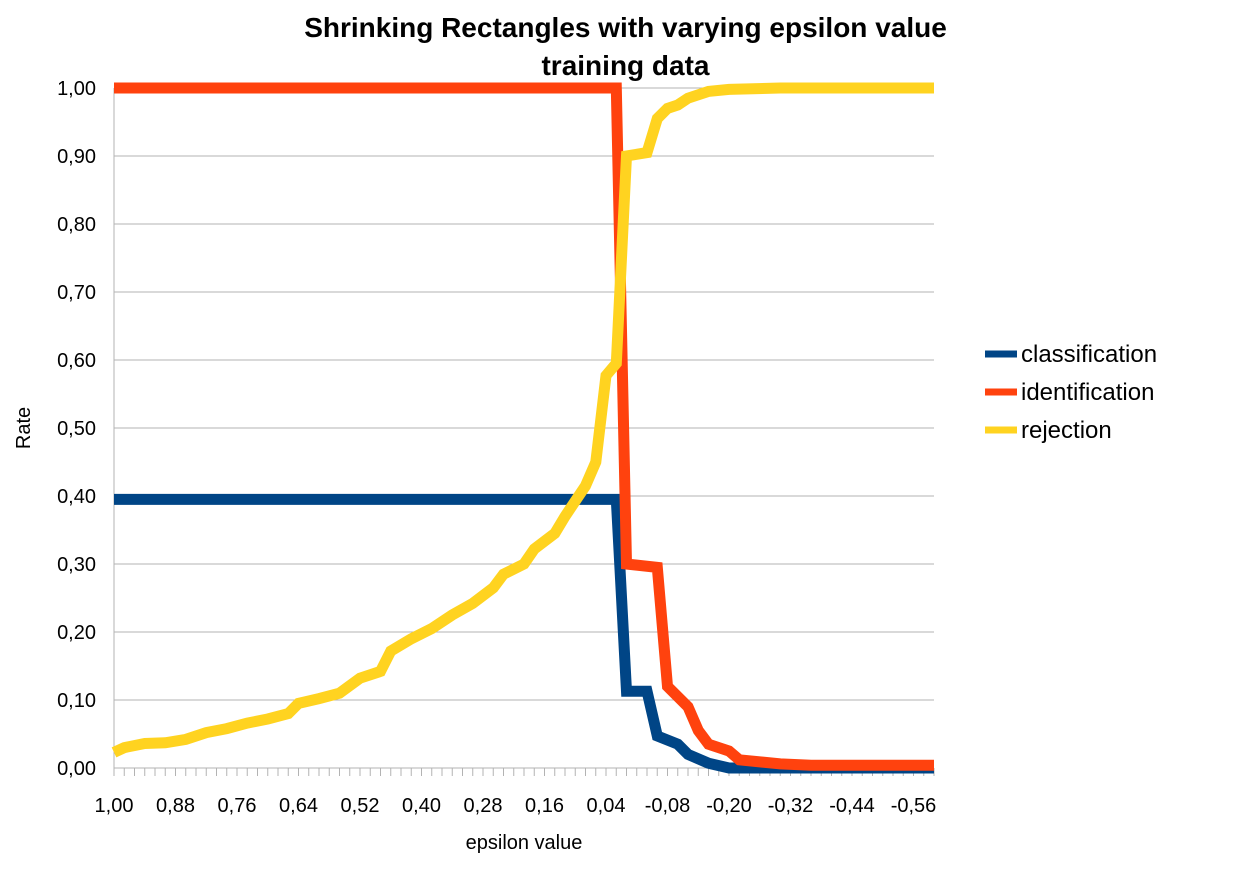 The image size is (1251, 887). I want to click on y-tick-label: 0,60, so click(76, 361).